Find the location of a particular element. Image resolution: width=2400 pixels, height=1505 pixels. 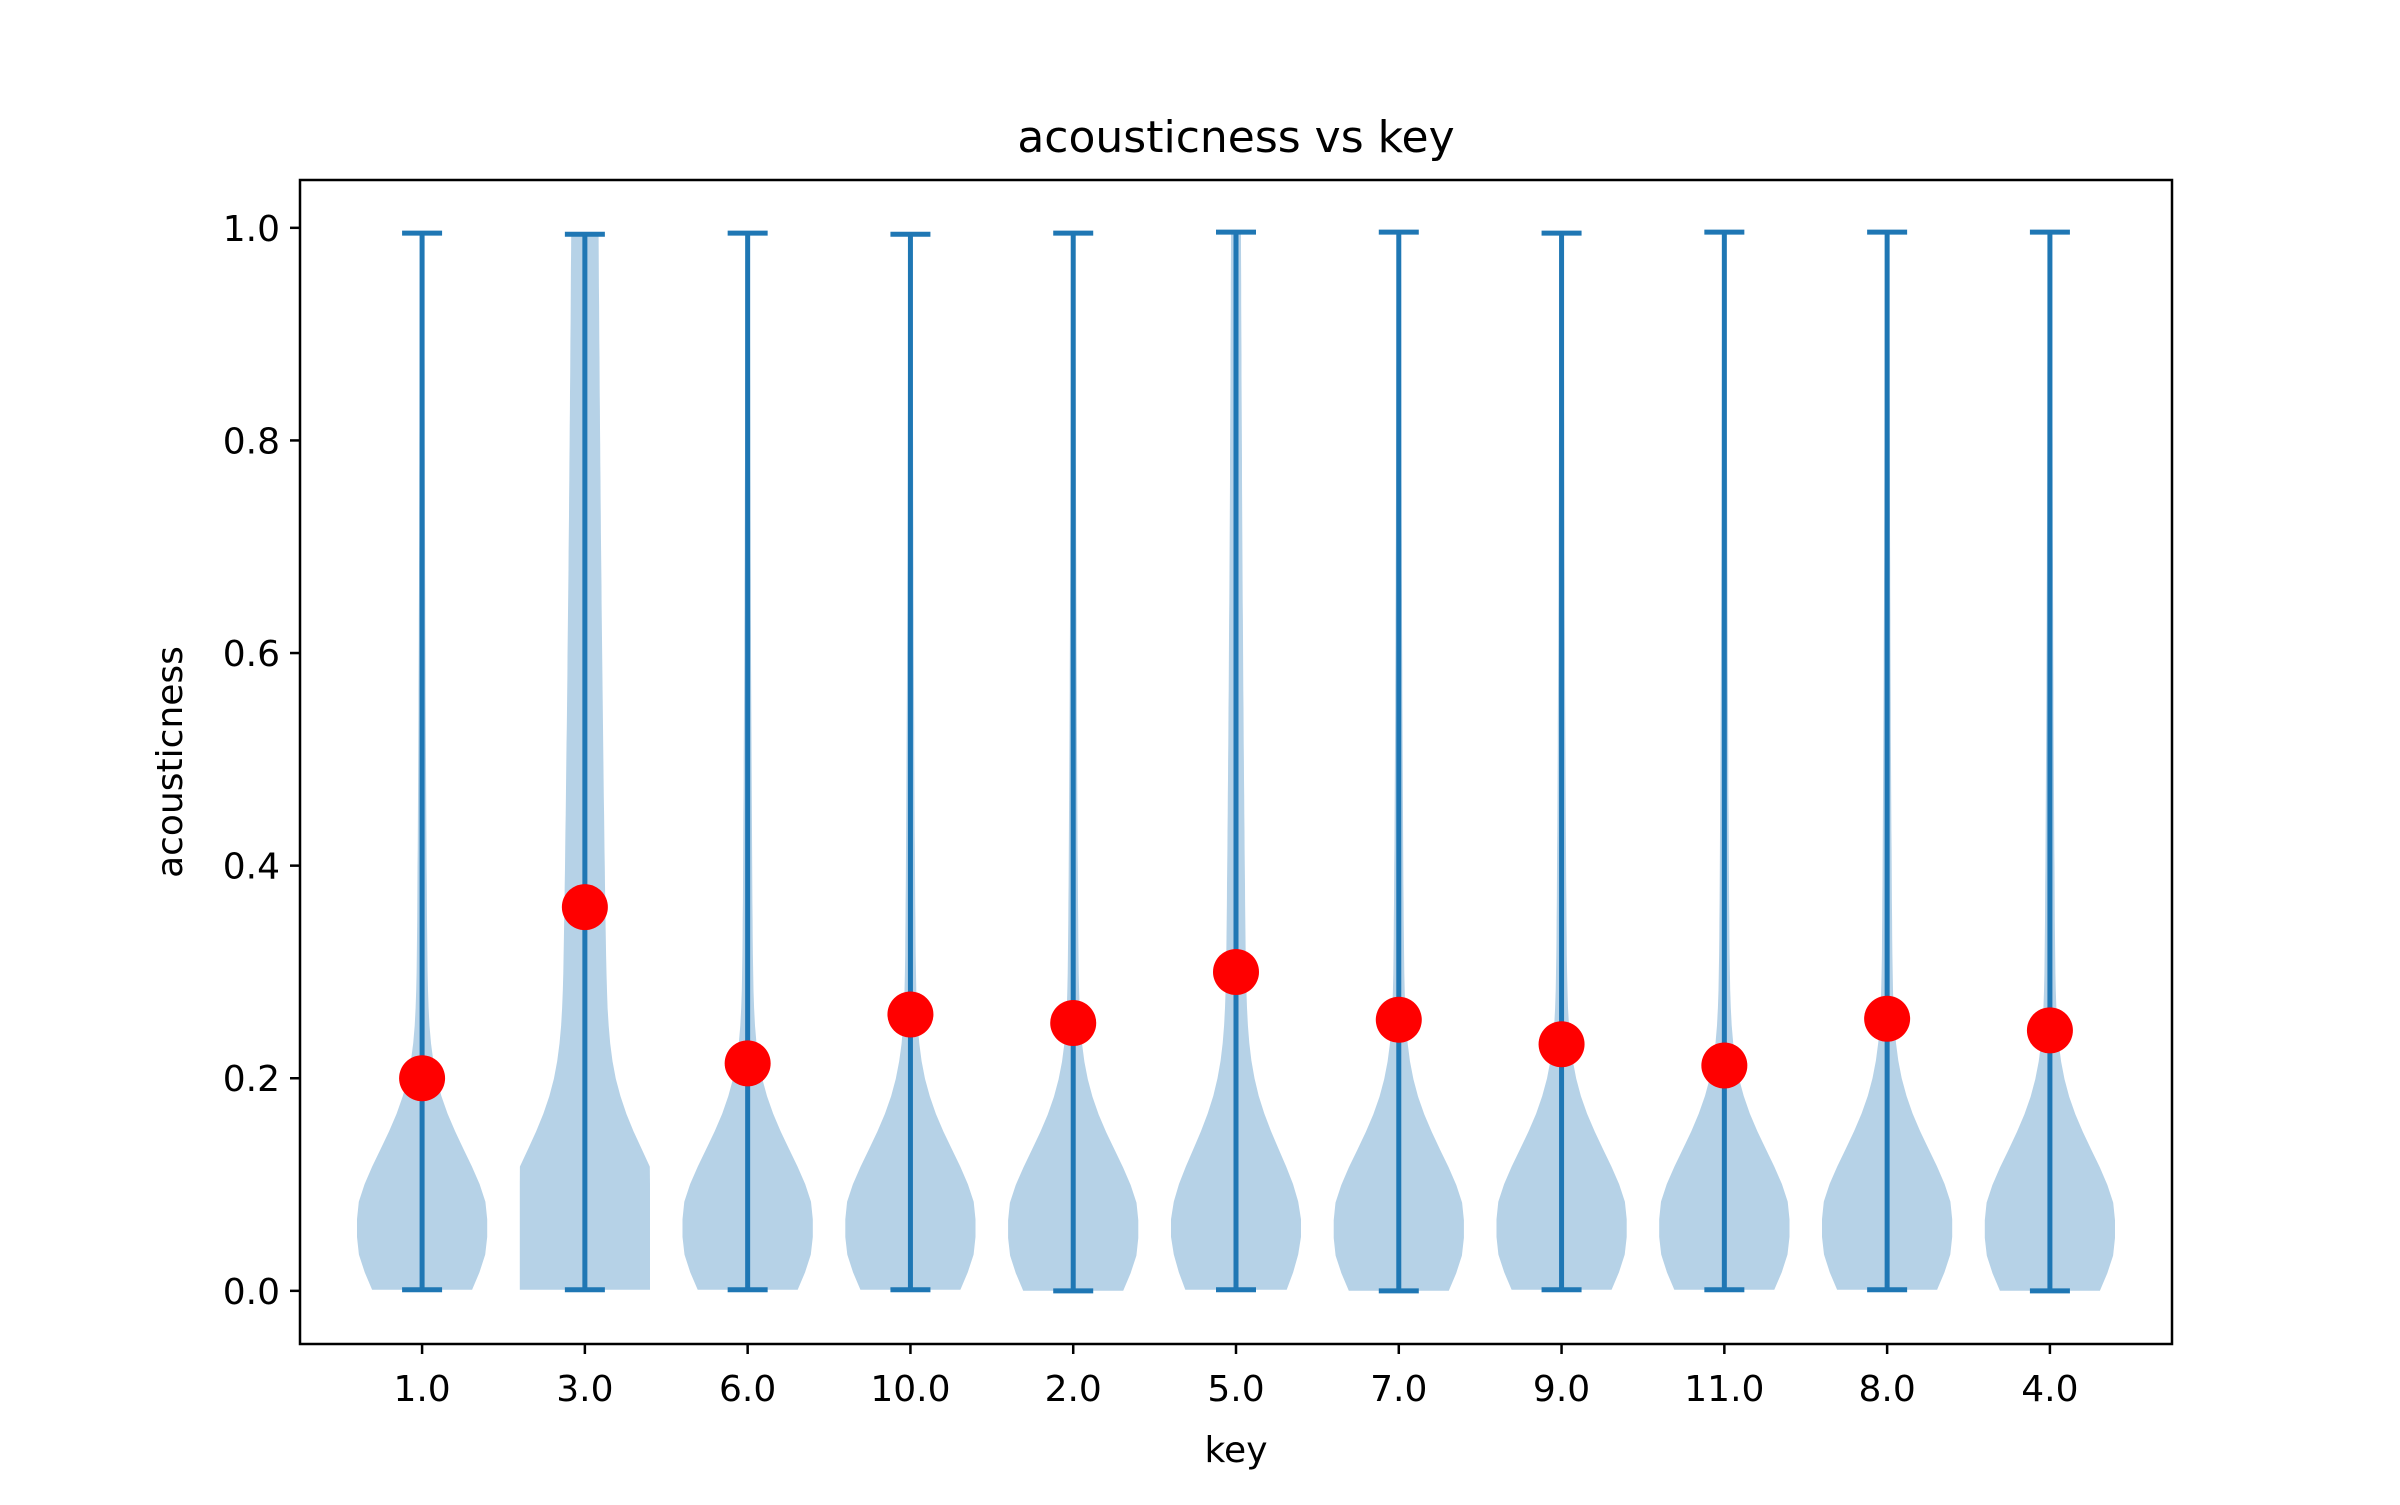

x-tick-label: 5.0 is located at coordinates (1235, 1389).